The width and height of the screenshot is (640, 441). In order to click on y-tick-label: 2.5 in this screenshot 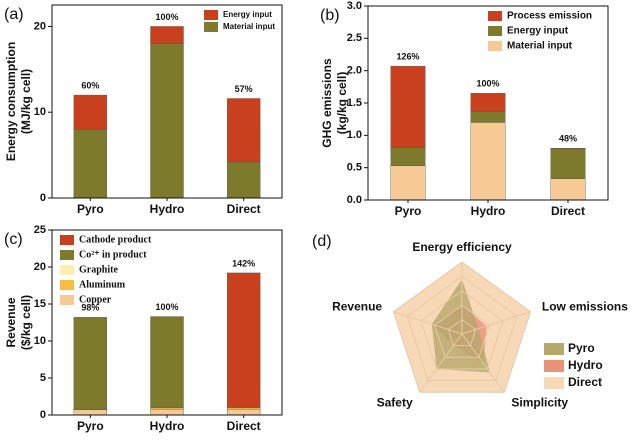, I will do `click(354, 38)`.